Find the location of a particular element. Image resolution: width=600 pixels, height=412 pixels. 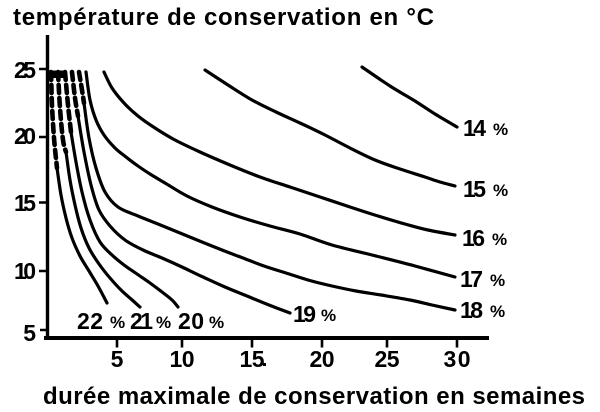

svg-text: 19 is located at coordinates (304, 314).